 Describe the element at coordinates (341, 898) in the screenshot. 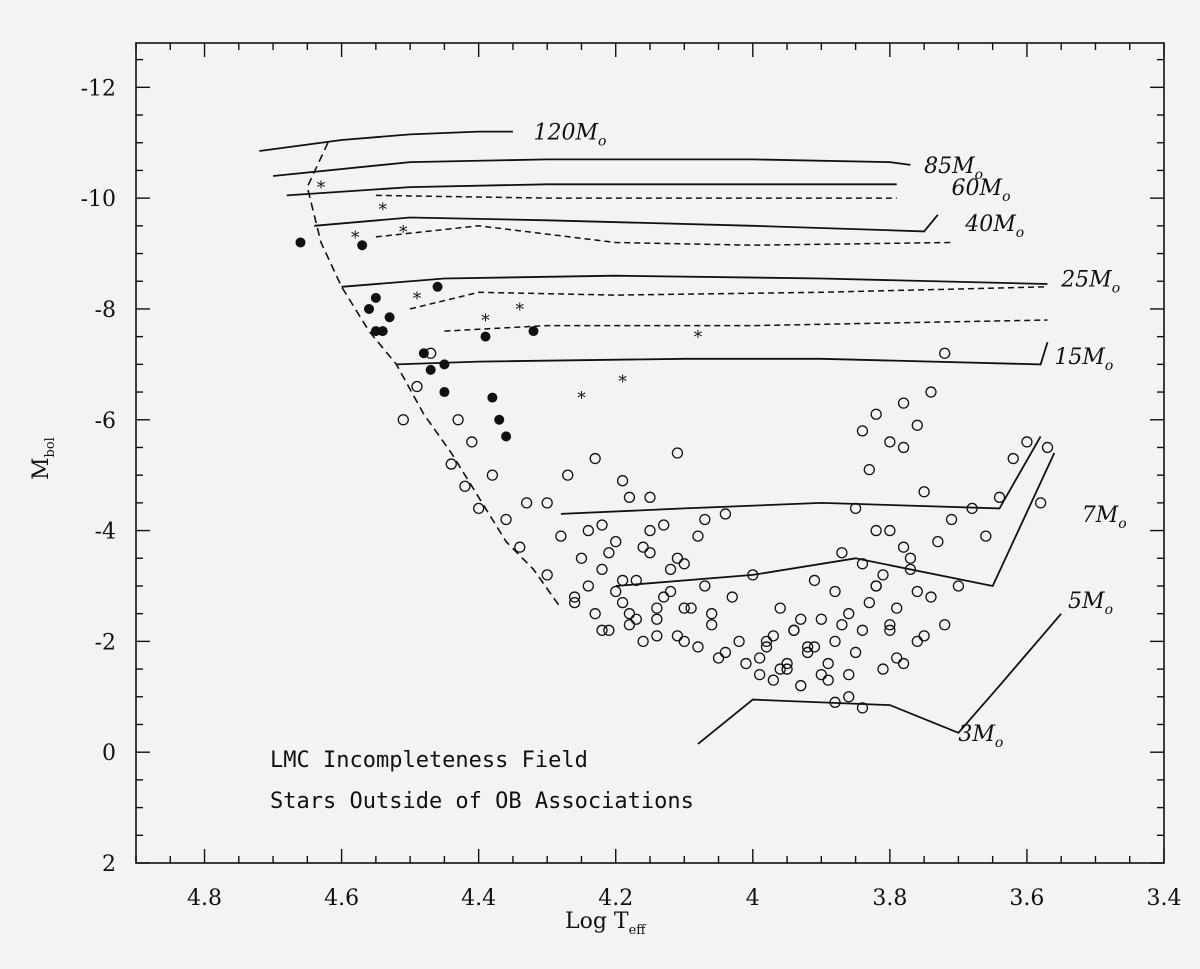

I see `x-tick-label: 4.6` at that location.